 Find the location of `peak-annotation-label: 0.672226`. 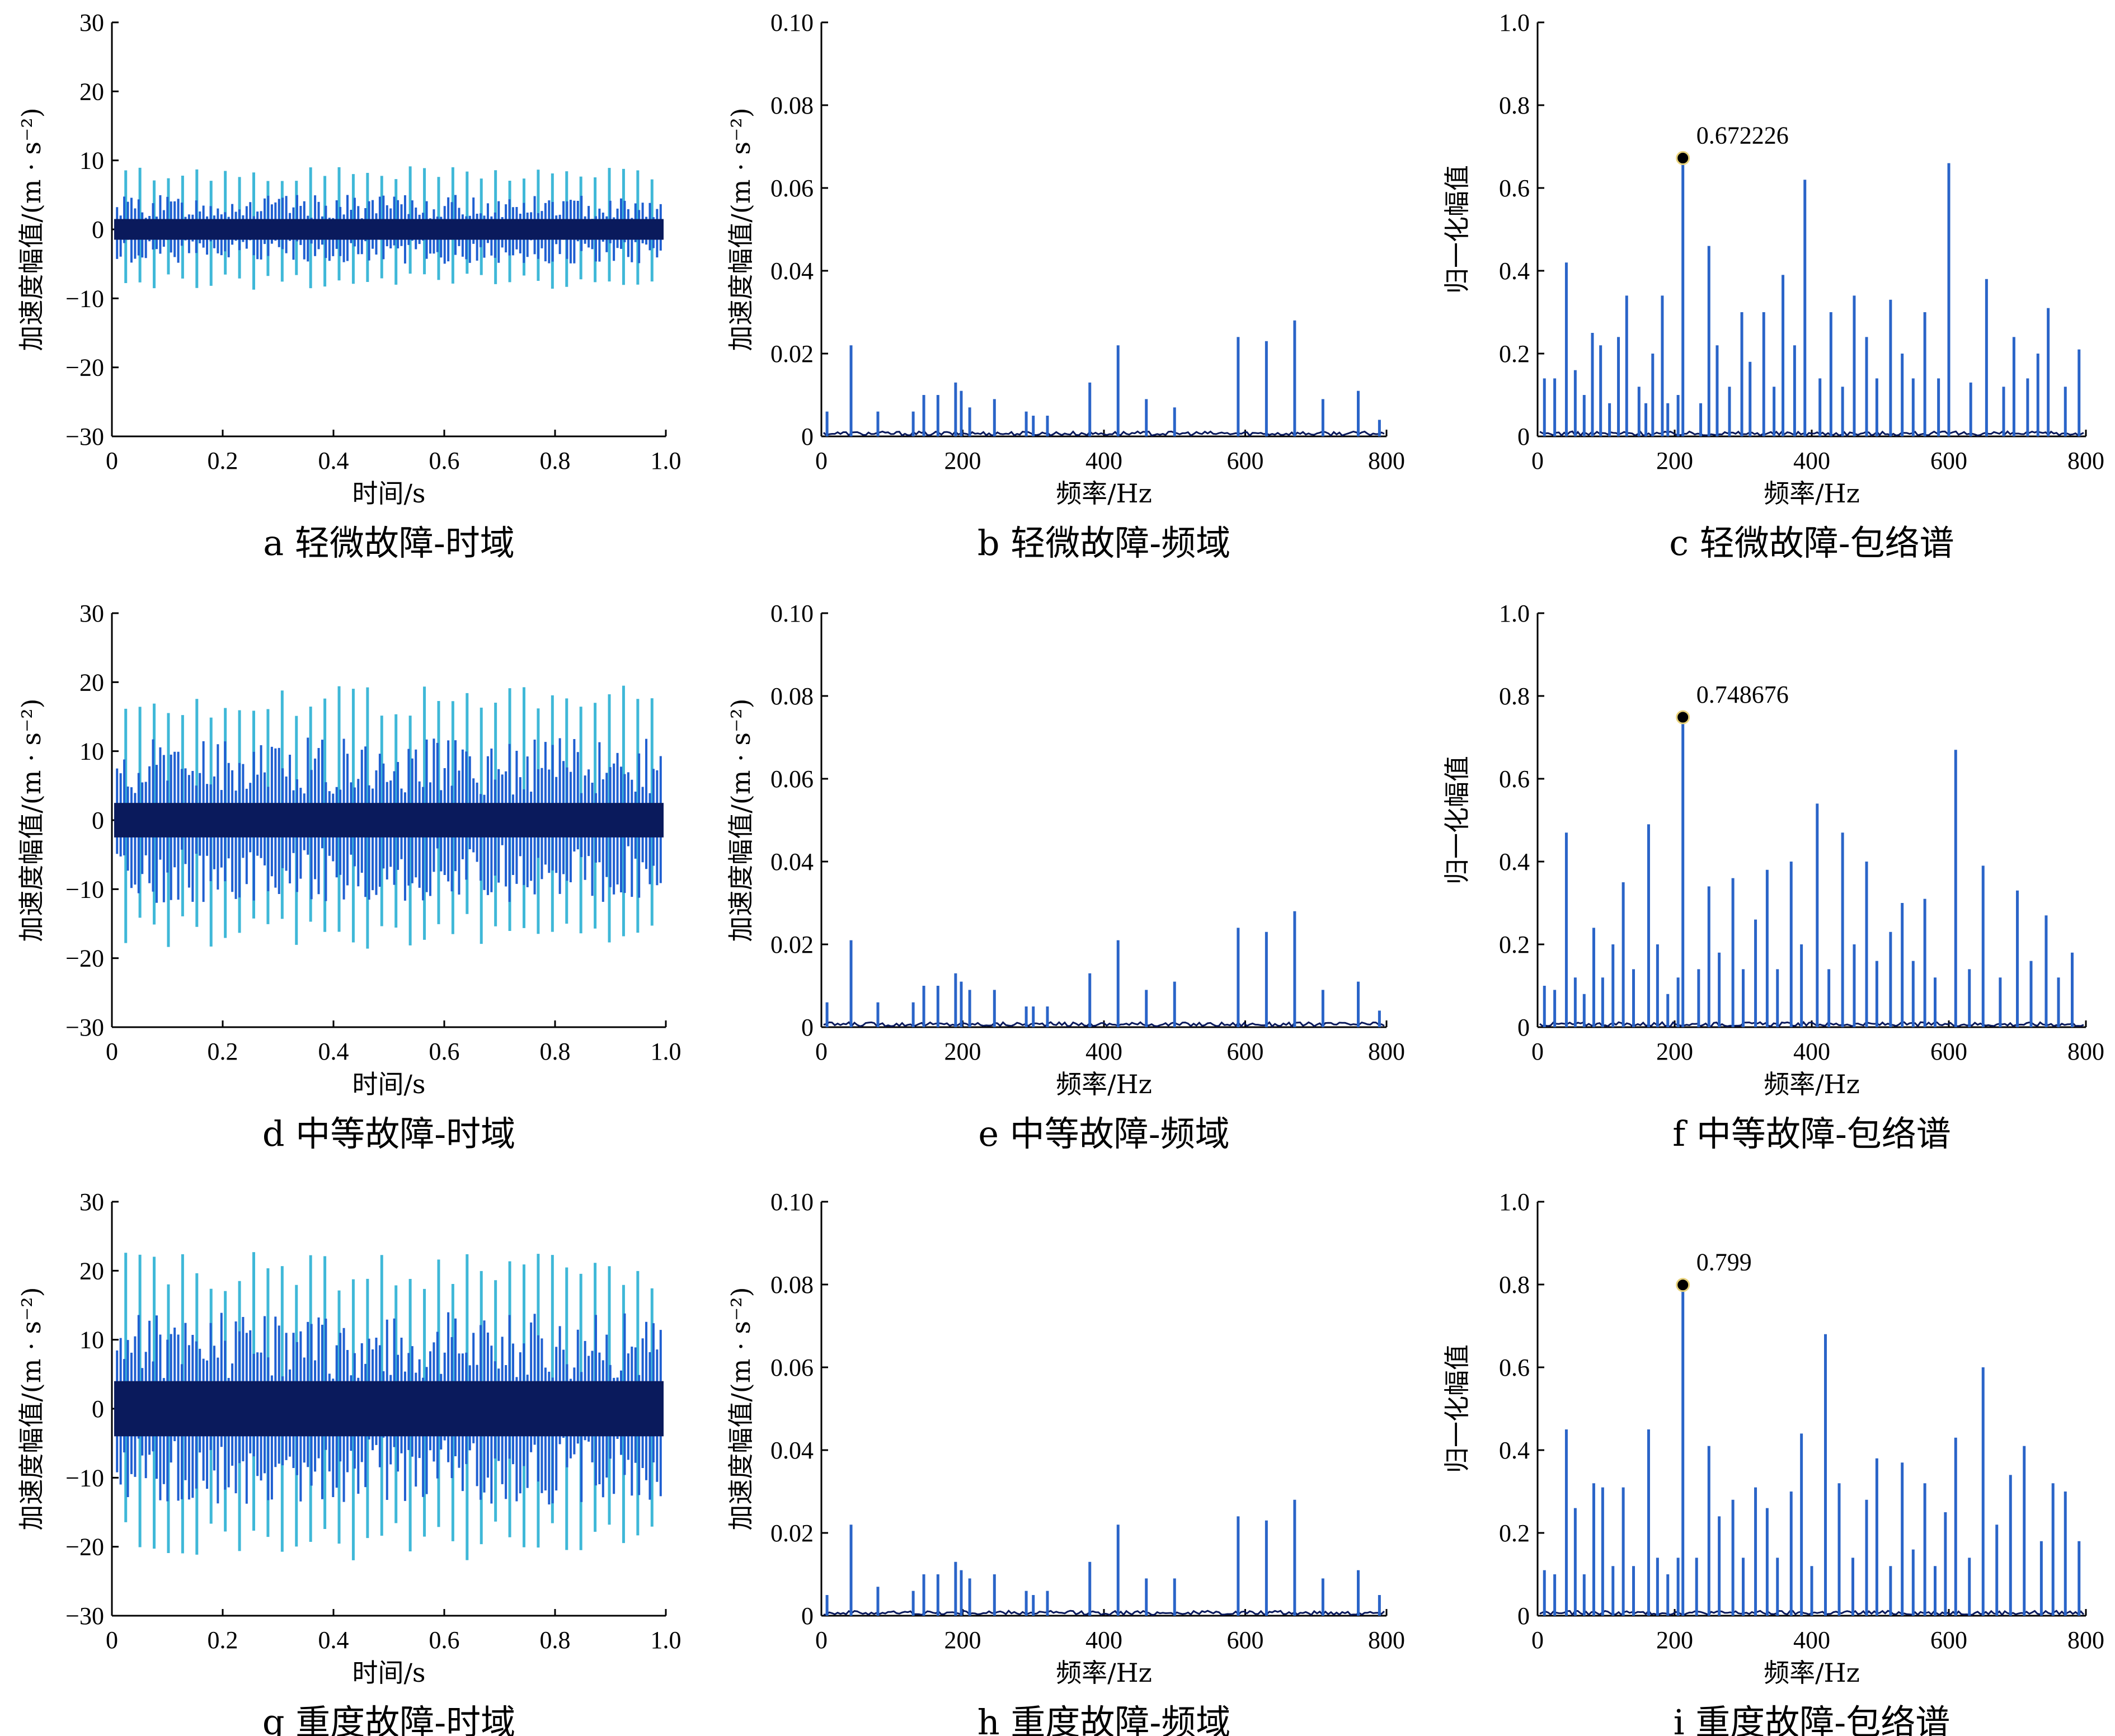

peak-annotation-label: 0.672226 is located at coordinates (1742, 135).